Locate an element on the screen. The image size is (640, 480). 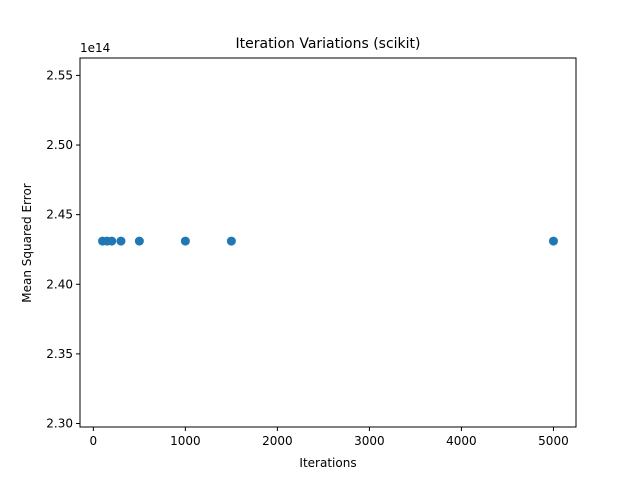
x-tick-label: 1000 is located at coordinates (185, 441).